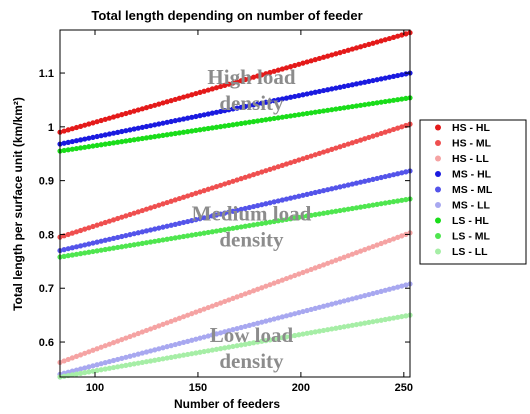 The width and height of the screenshot is (530, 414). What do you see at coordinates (471, 206) in the screenshot?
I see `legend-entry-label: MS - LL` at bounding box center [471, 206].